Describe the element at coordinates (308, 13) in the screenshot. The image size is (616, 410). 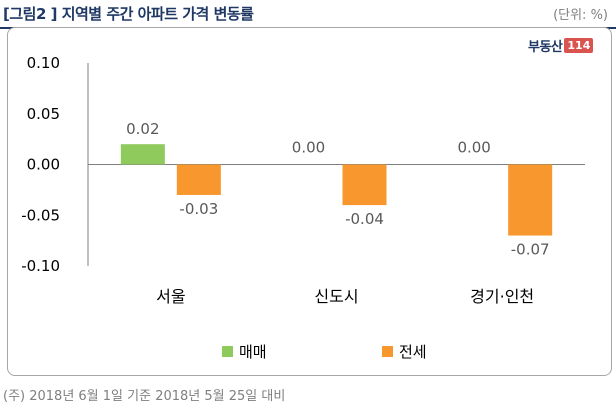
I see `chart-header: [그림2 ] 지역별 주간 아파트 가격 변동률 (단위: %)` at that location.